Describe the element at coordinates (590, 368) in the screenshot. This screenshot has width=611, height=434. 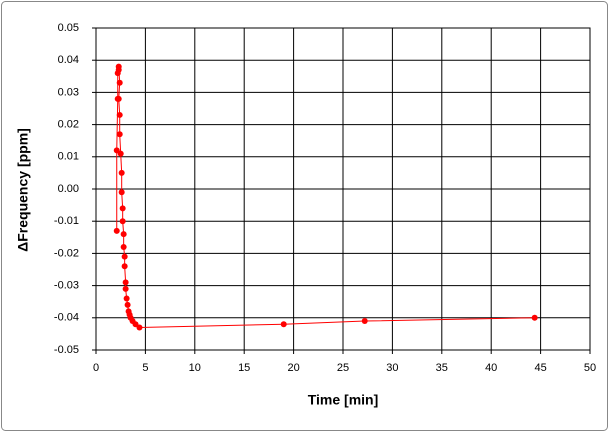
I see `x-tick-label: 50` at that location.